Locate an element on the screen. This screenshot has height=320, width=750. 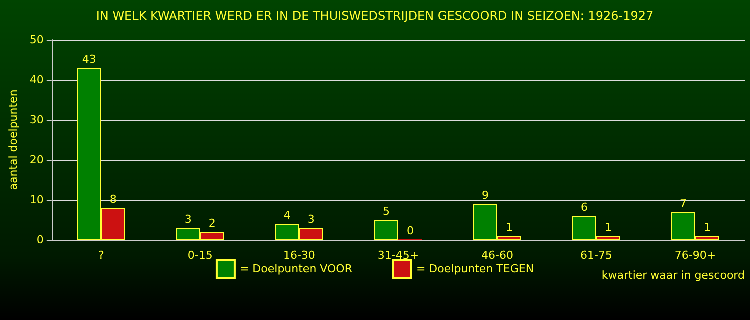
y-tick-label: 10 is located at coordinates (37, 200).